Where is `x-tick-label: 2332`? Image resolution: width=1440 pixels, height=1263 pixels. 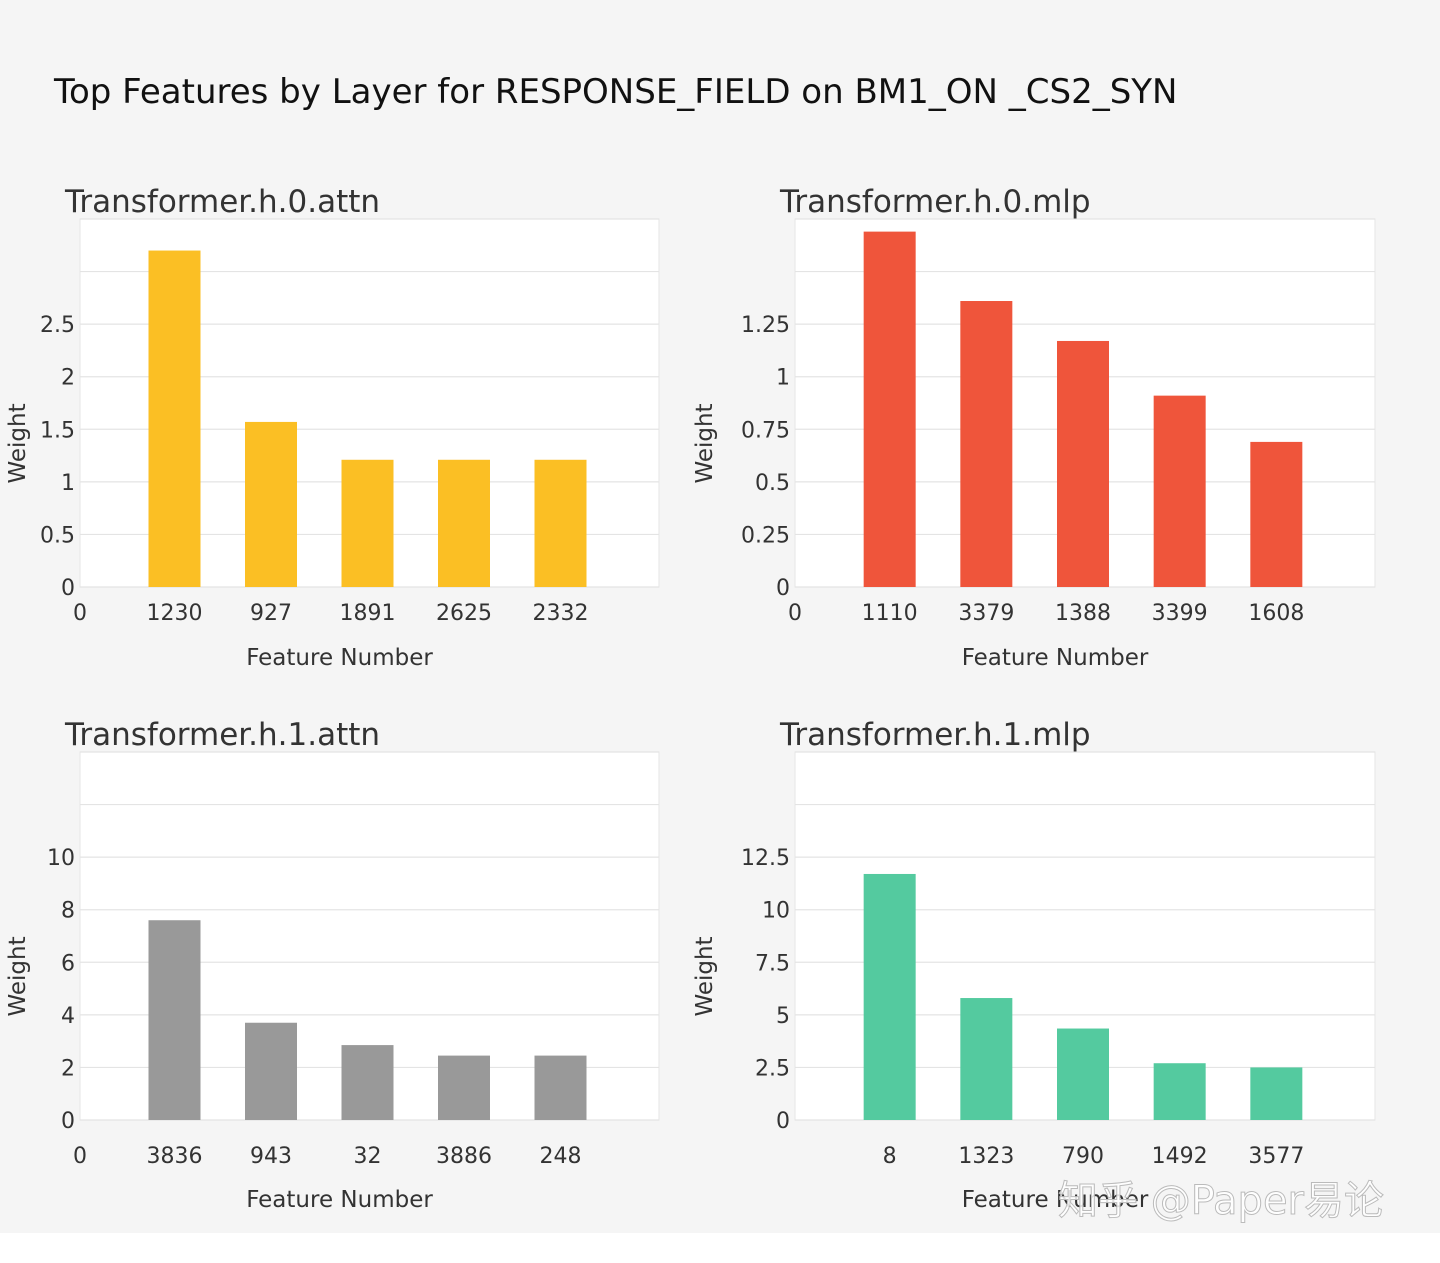
x-tick-label: 2332 is located at coordinates (561, 613).